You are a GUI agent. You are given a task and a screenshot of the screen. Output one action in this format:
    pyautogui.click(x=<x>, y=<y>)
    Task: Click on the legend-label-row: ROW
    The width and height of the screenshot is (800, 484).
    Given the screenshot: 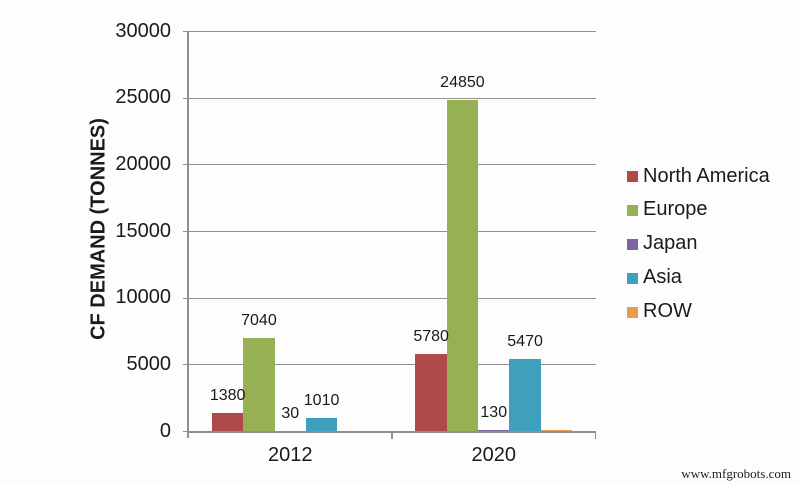 What is the action you would take?
    pyautogui.click(x=667, y=311)
    